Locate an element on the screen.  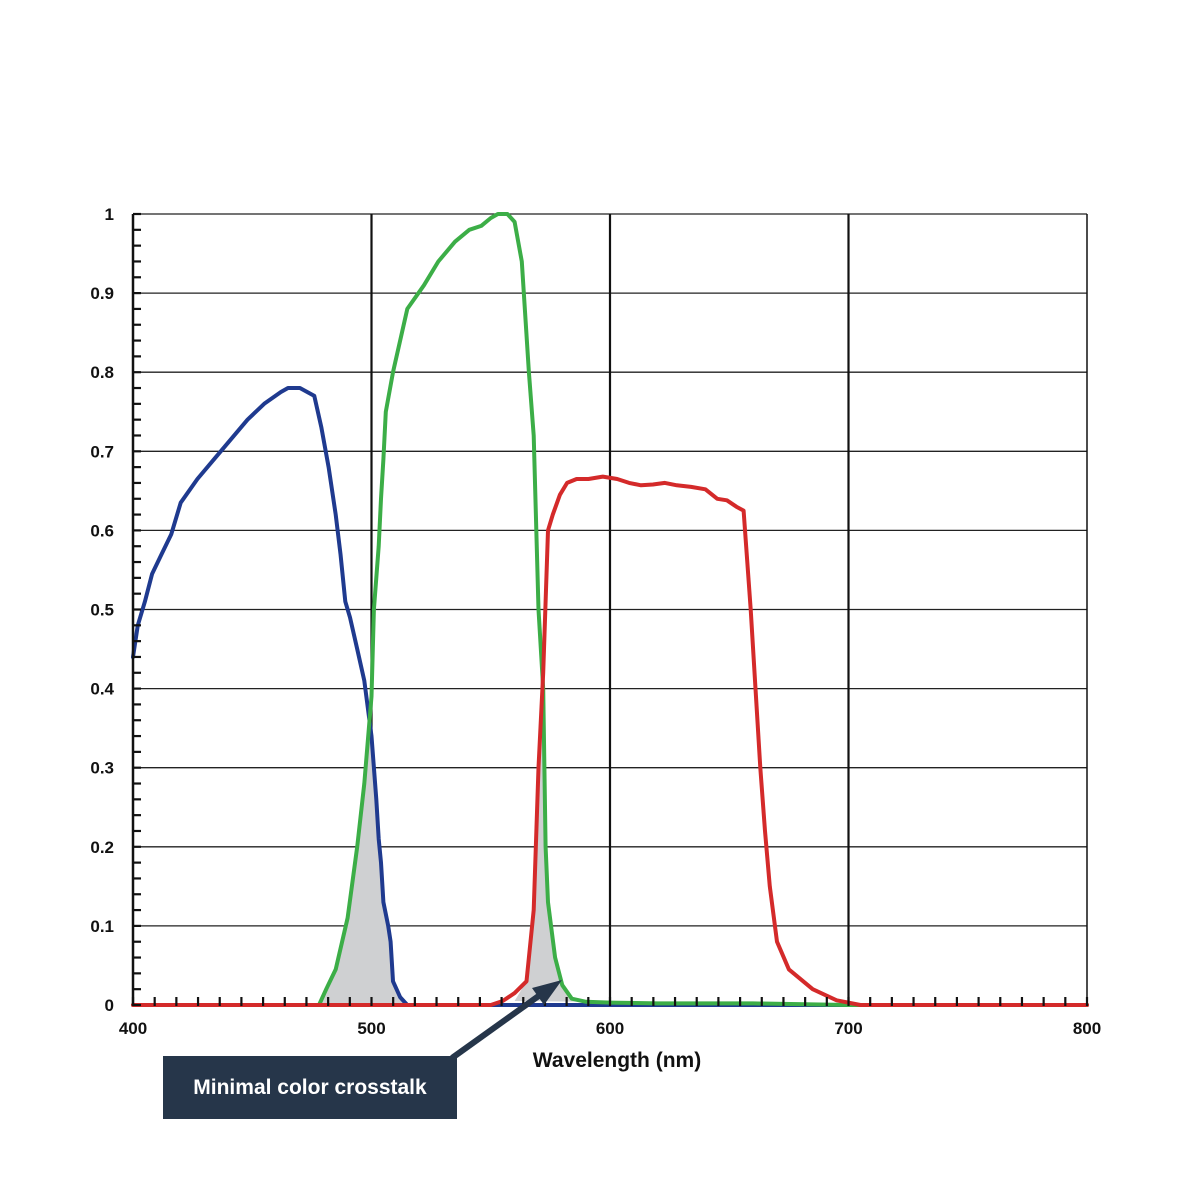
y-tick-label: 0.6 is located at coordinates (102, 530).